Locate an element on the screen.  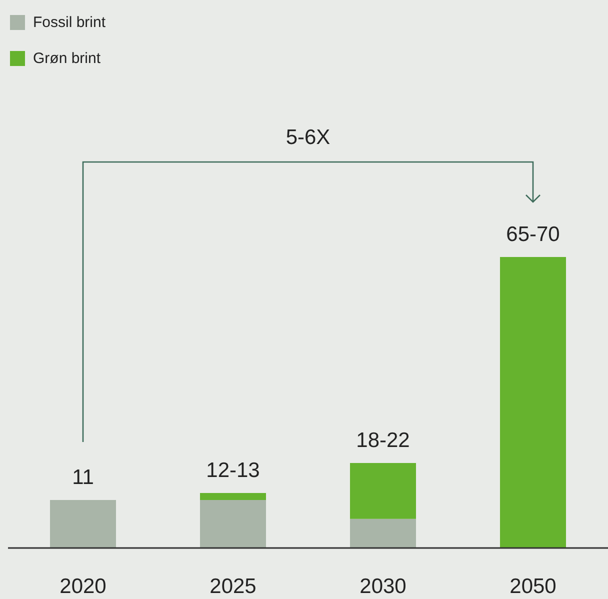
x-tick-label: 2030 is located at coordinates (383, 586).